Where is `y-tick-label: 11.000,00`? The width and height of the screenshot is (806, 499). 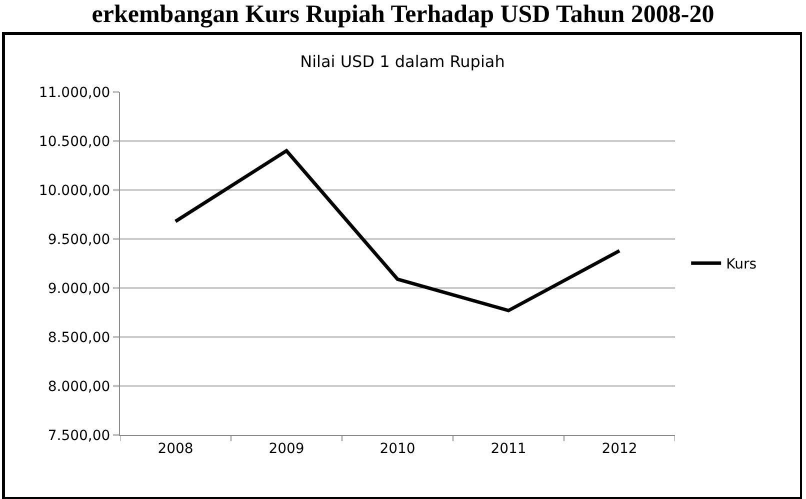 y-tick-label: 11.000,00 is located at coordinates (74, 92).